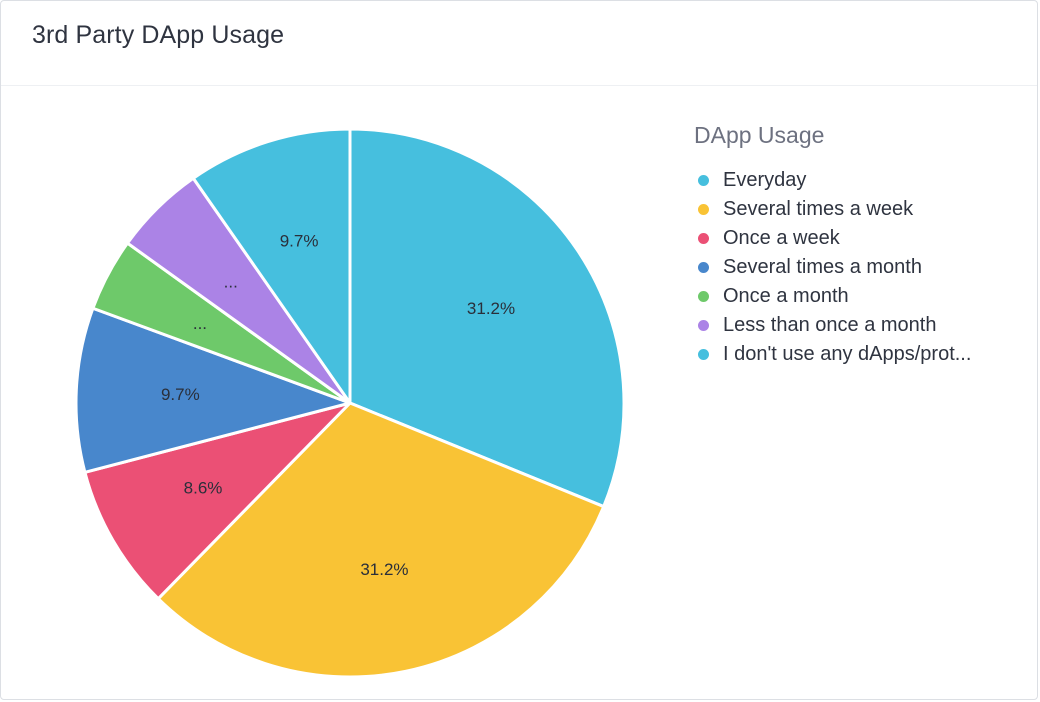 Image resolution: width=1040 pixels, height=702 pixels. I want to click on pie-slice-label-2: 8.6%, so click(203, 488).